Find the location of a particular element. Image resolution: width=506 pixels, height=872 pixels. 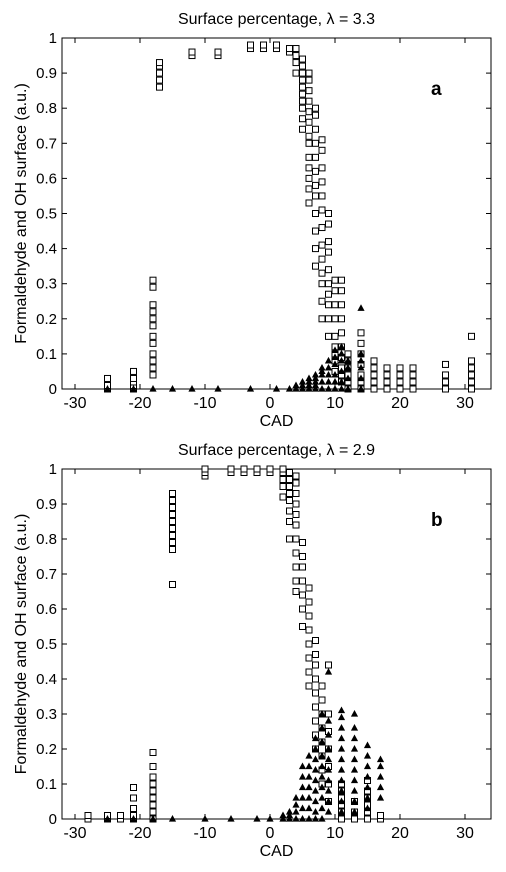

y-tick-label: 0.4 is located at coordinates (46, 679).